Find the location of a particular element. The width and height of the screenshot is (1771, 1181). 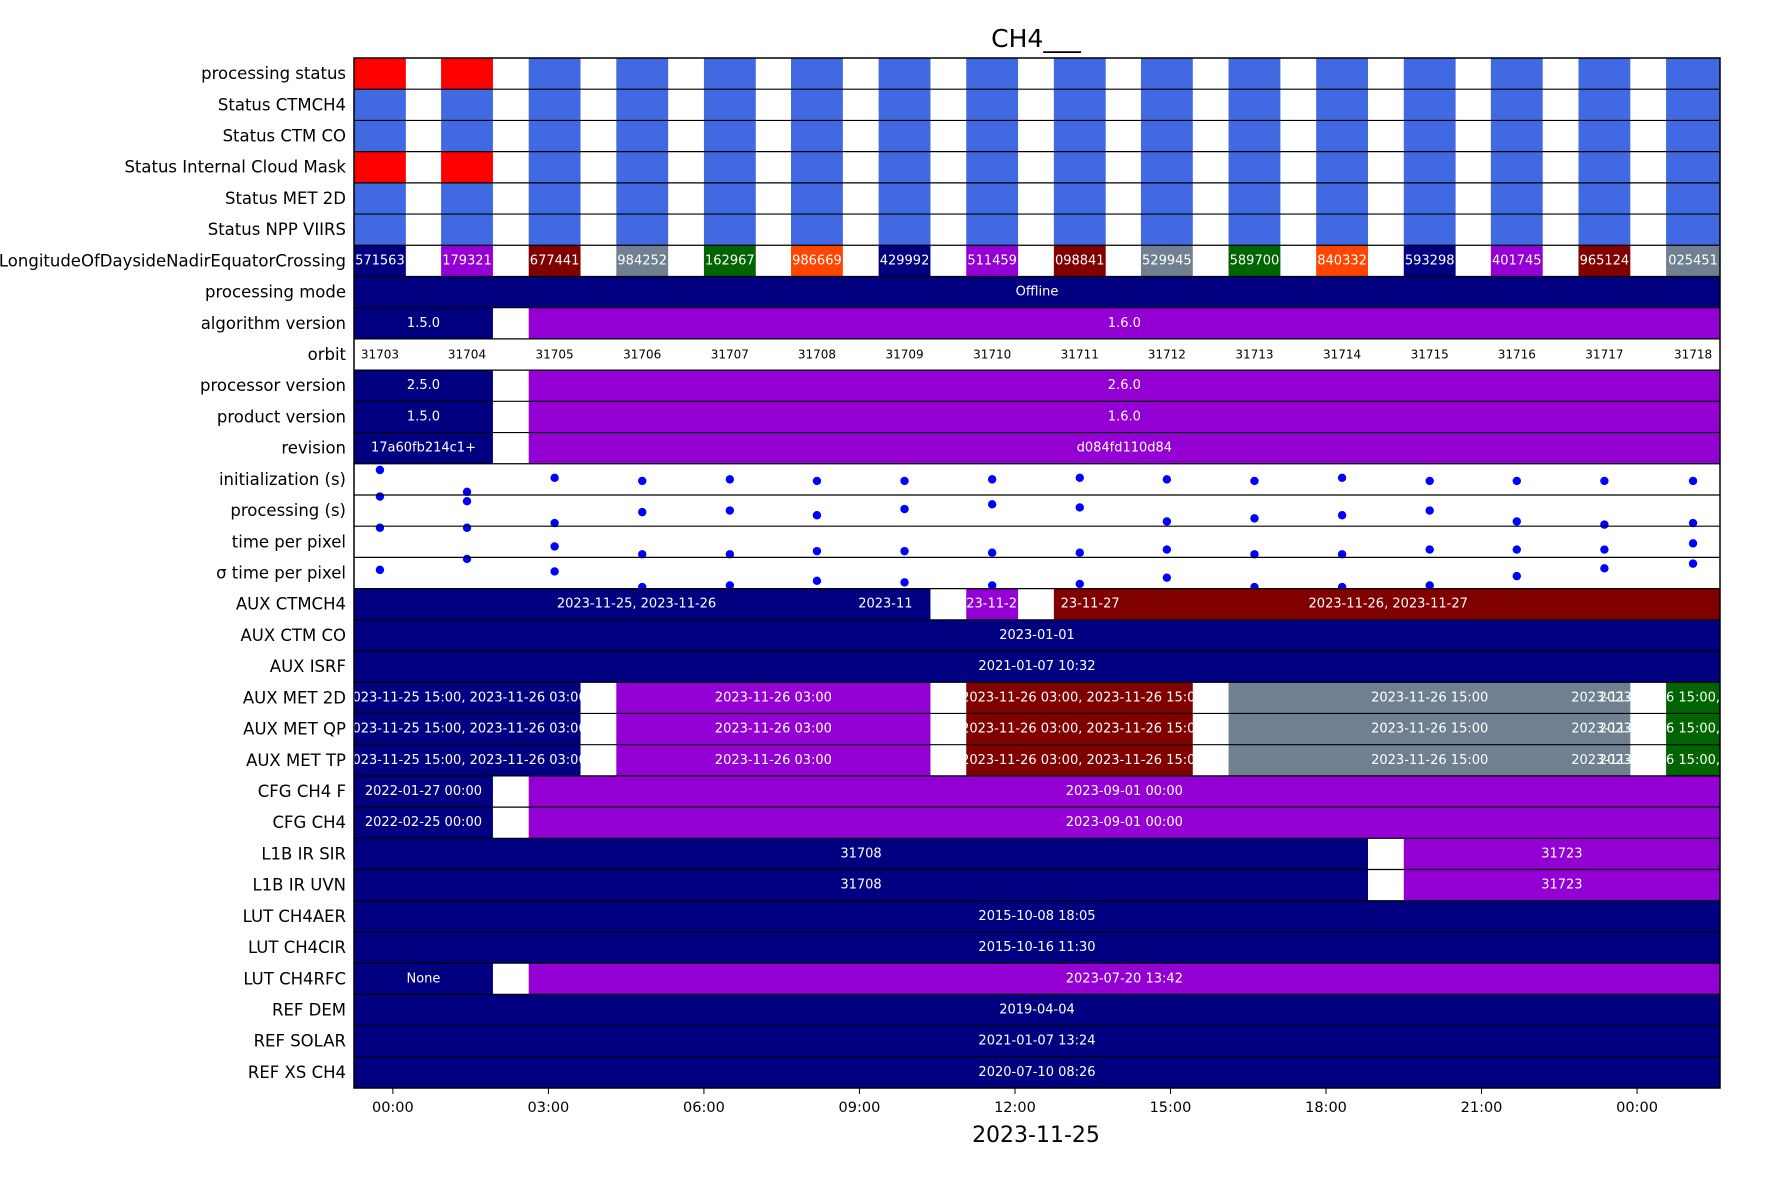

segment-label: 2023-11-26 03:00, 2023-11-26 15:00 is located at coordinates (1082, 697).